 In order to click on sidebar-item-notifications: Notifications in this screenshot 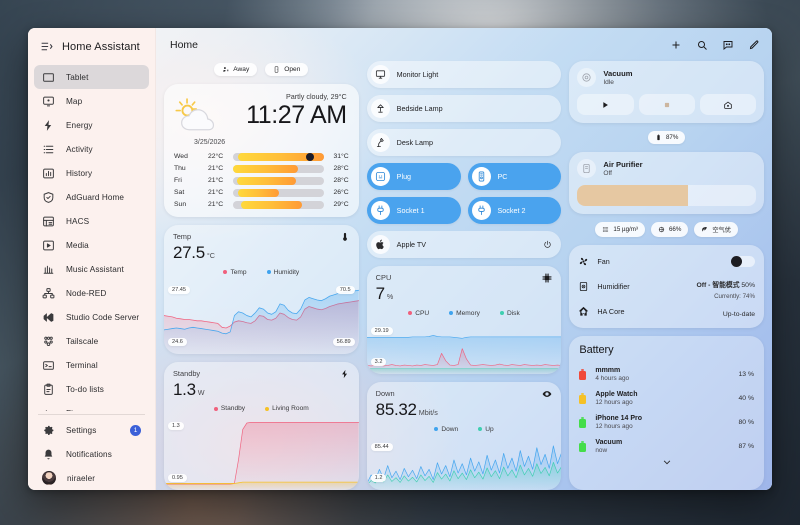, I will do `click(91, 454)`.